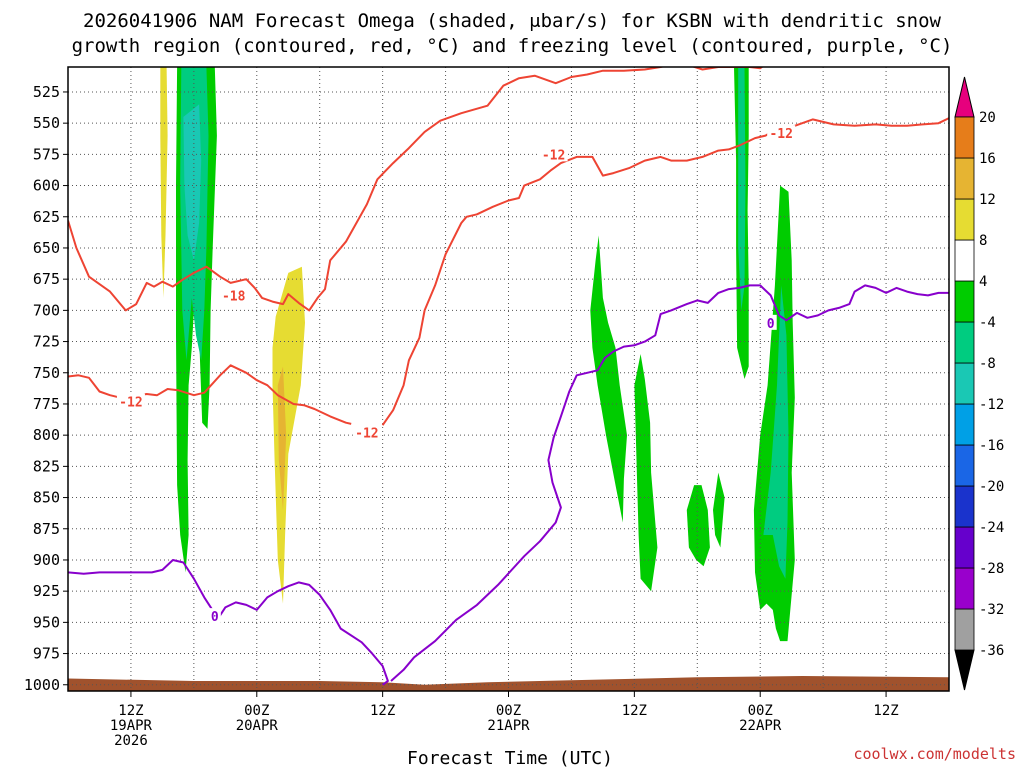 The height and width of the screenshot is (768, 1024). Describe the element at coordinates (46, 622) in the screenshot. I see `y-tick-label: 950` at that location.